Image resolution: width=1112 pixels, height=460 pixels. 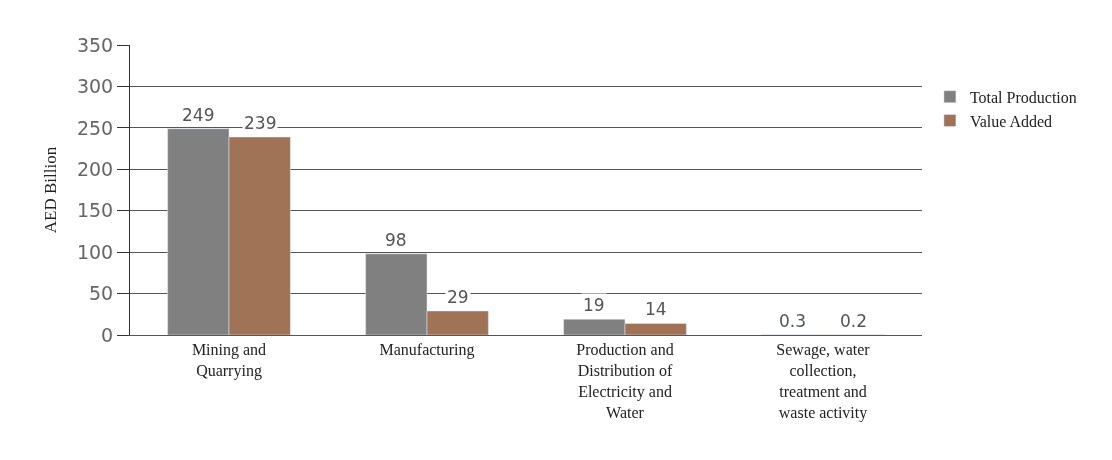 I want to click on y-tick-label: 100, so click(x=95, y=251).